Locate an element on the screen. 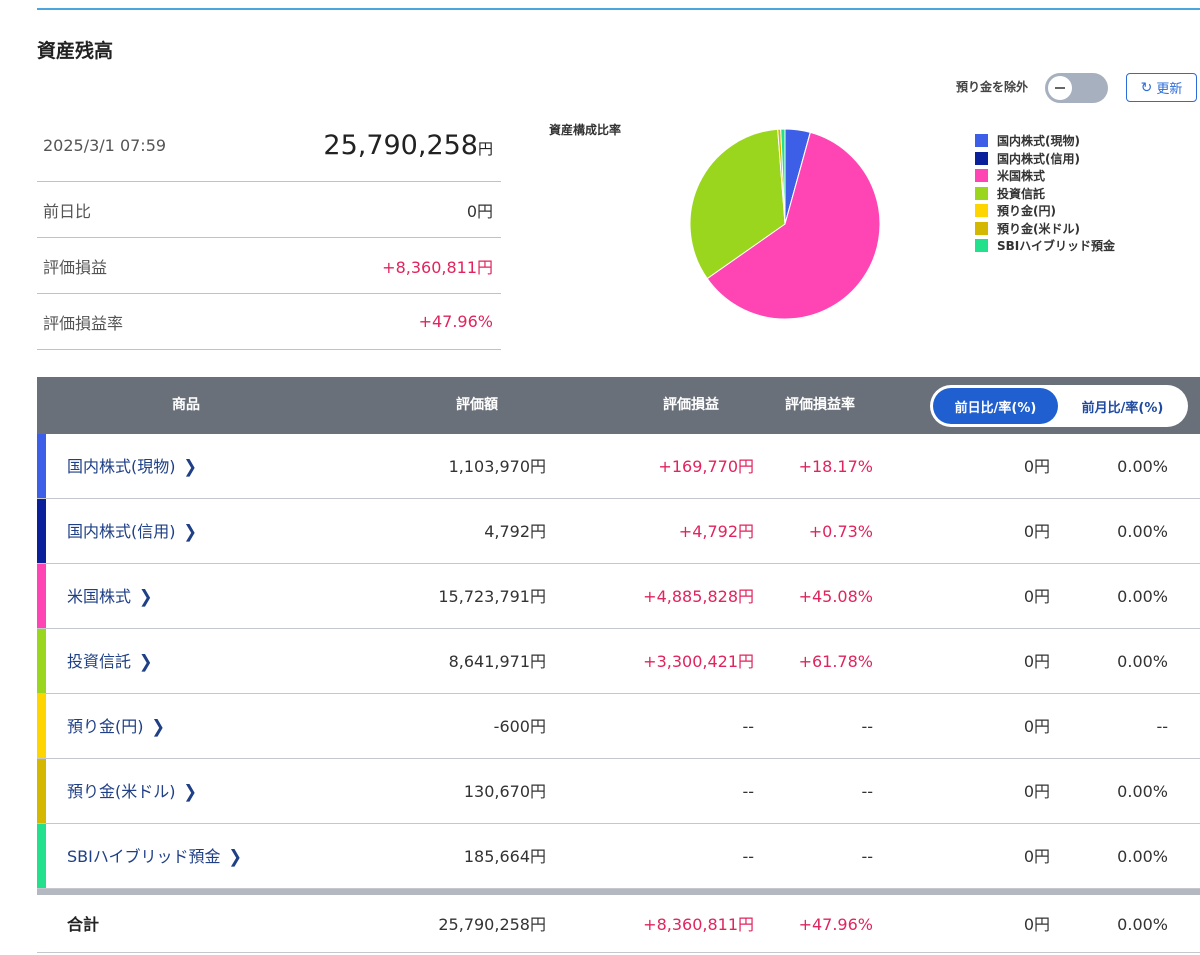  total-amount: 25,790,258円 is located at coordinates (408, 145).